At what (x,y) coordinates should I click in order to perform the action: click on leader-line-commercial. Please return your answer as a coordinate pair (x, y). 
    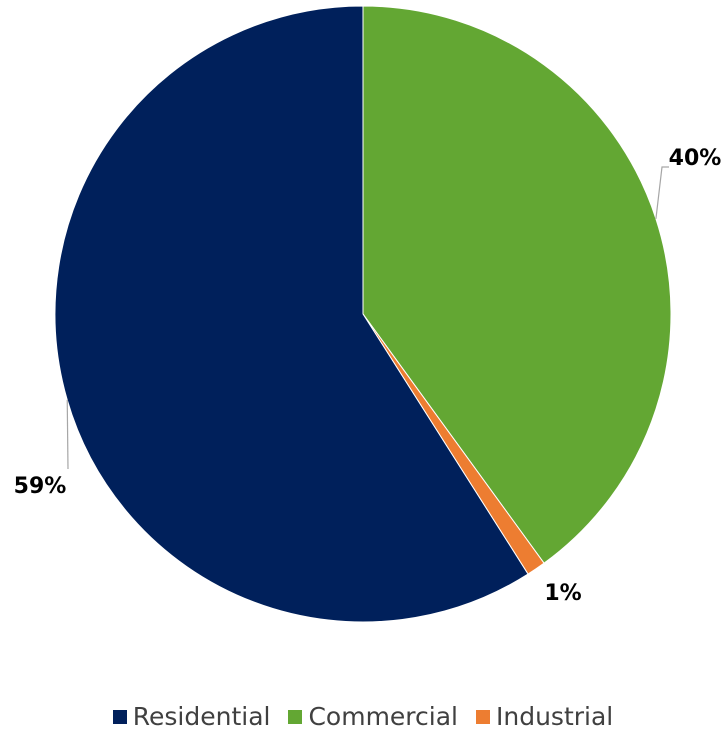
    Looking at the image, I should click on (662, 192).